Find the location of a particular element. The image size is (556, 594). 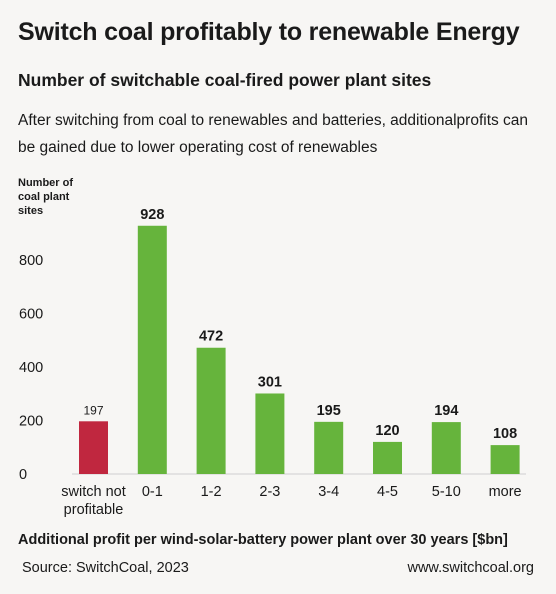

y-tick-label: 0 is located at coordinates (23, 475).